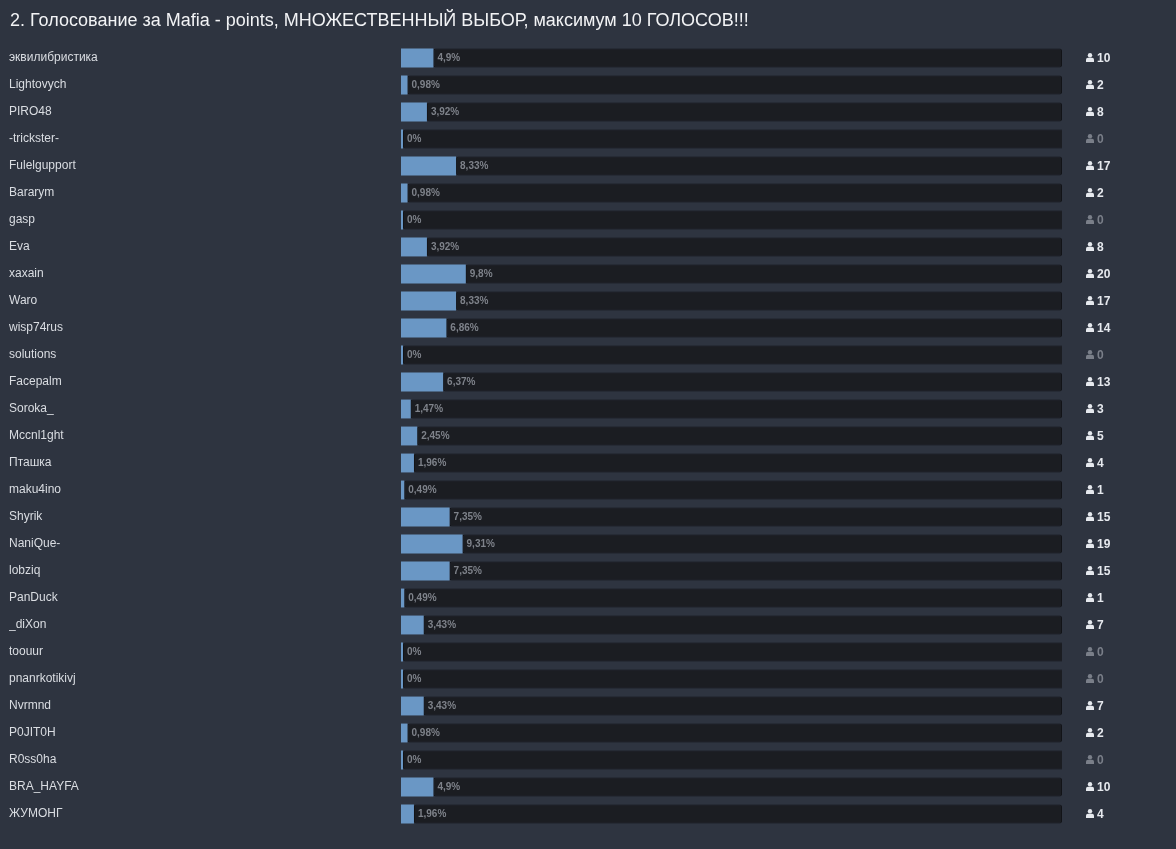  What do you see at coordinates (23, 300) in the screenshot?
I see `y-tick-label: Waro` at bounding box center [23, 300].